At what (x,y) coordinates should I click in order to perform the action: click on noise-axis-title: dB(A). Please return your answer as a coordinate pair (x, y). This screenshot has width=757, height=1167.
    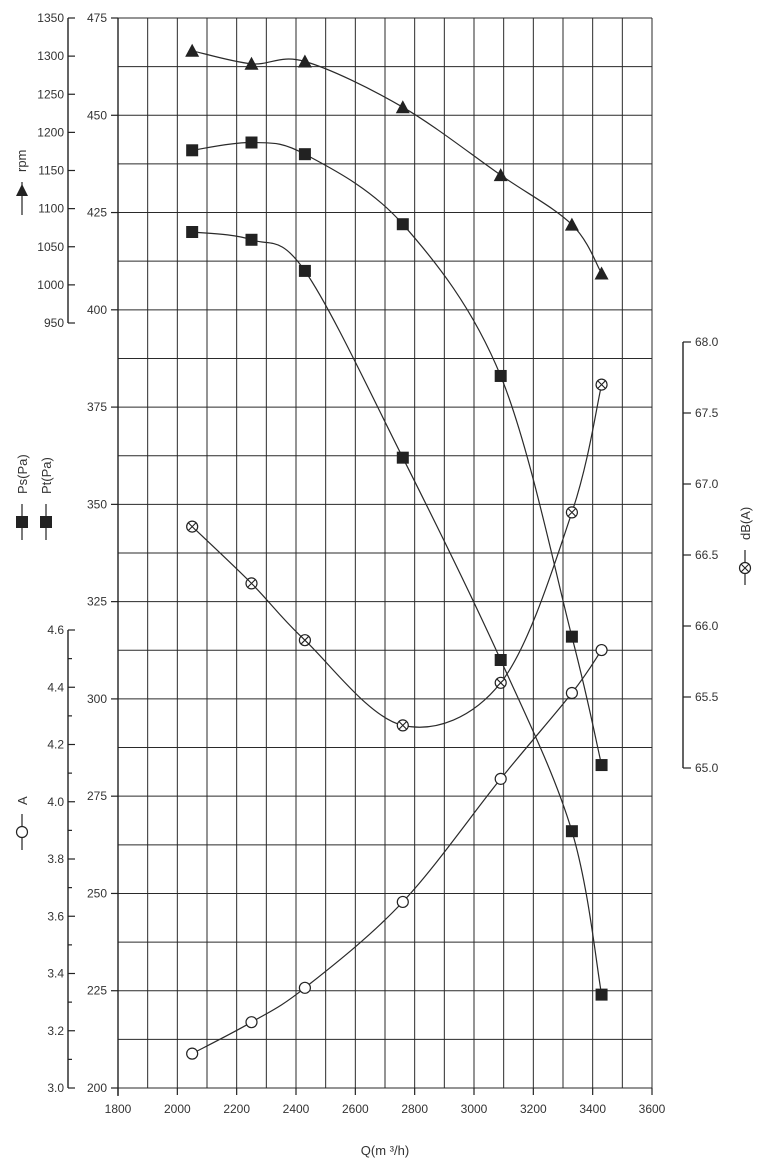
    Looking at the image, I should click on (745, 523).